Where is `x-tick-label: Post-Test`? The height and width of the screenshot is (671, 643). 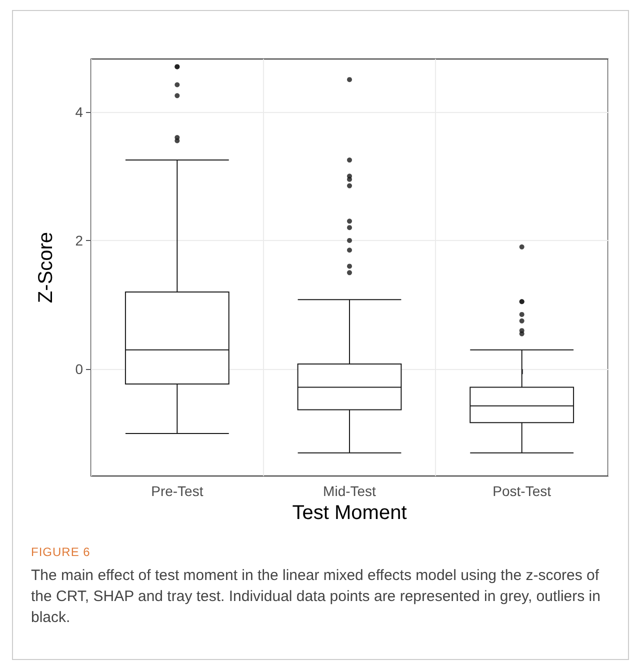 x-tick-label: Post-Test is located at coordinates (522, 491).